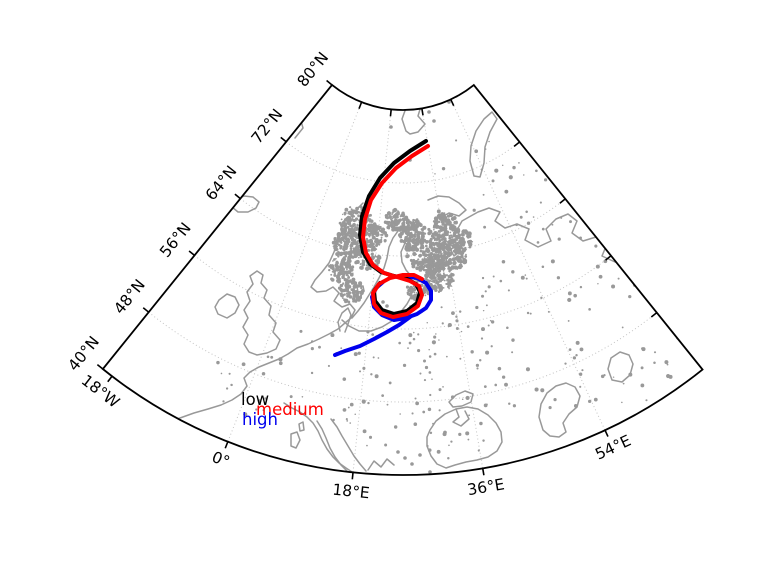  I want to click on coastline-aral-sea, so click(620, 367).